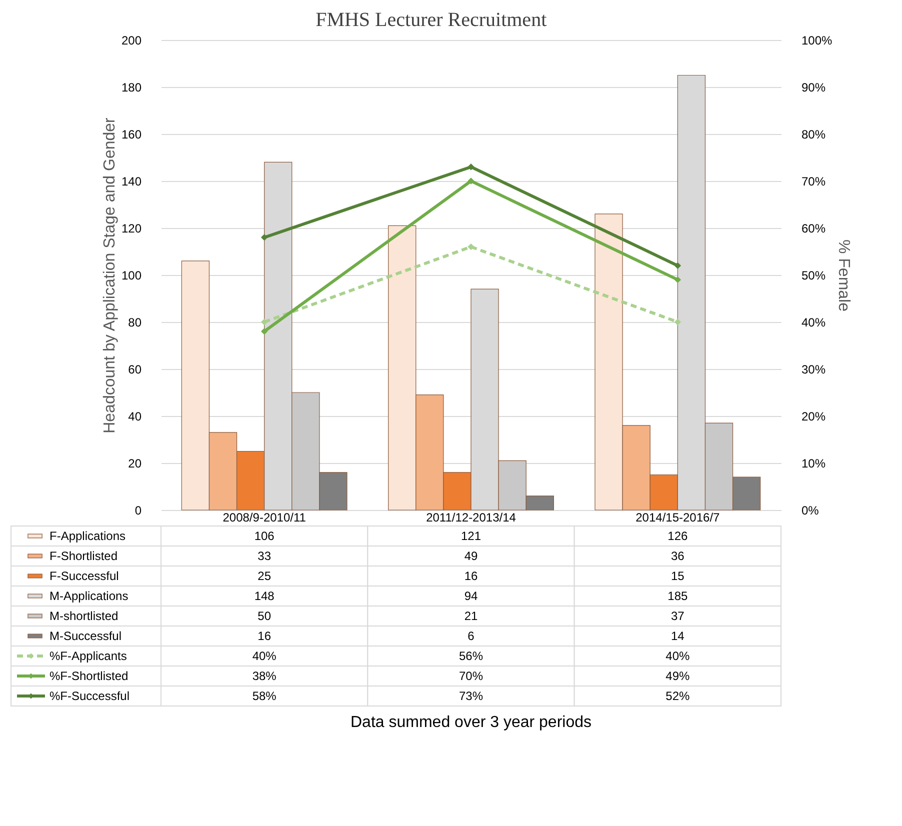 The height and width of the screenshot is (826, 902). What do you see at coordinates (135, 417) in the screenshot?
I see `y-tick-label: 40` at bounding box center [135, 417].